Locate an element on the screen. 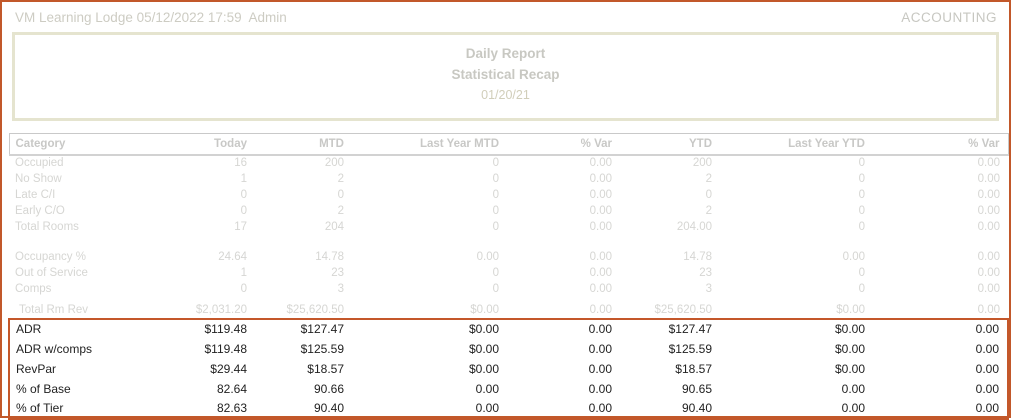 Image resolution: width=1011 pixels, height=420 pixels. value-cell: $25,620.50 is located at coordinates (315, 310).